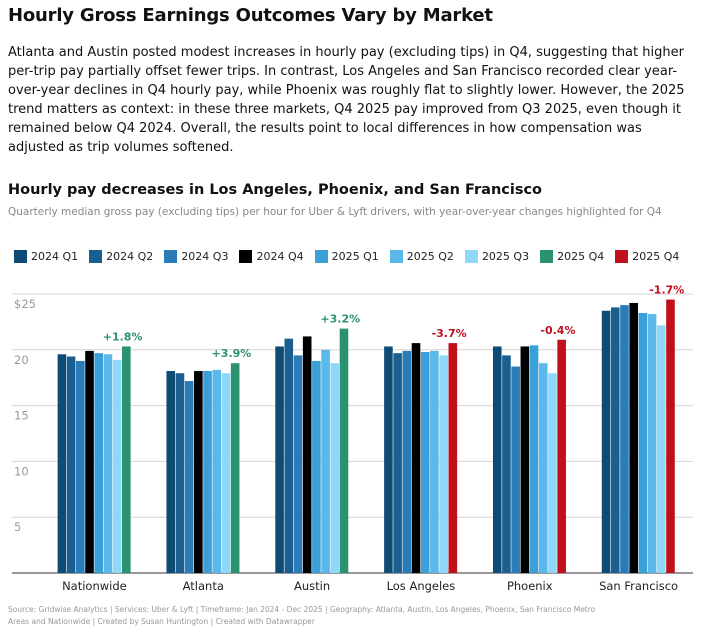 This screenshot has height=633, width=702. I want to click on x-tick-label: Atlanta, so click(203, 586).